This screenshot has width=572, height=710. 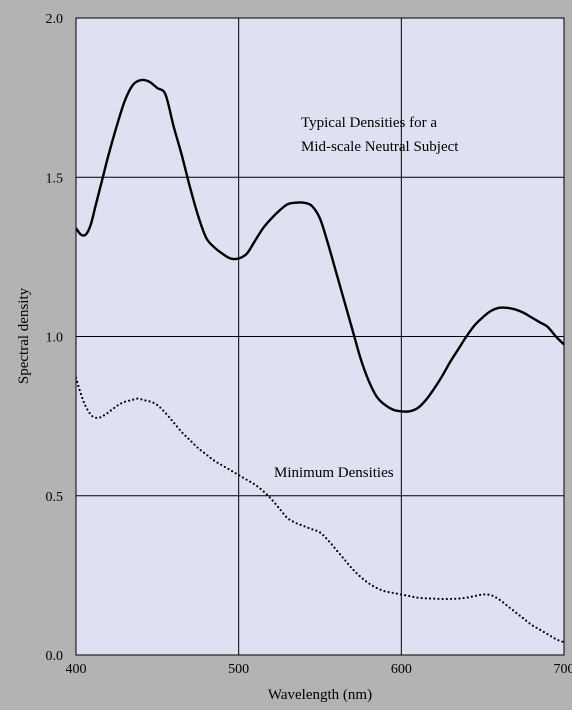 I want to click on y-tick-label: 1.5, so click(x=55, y=178).